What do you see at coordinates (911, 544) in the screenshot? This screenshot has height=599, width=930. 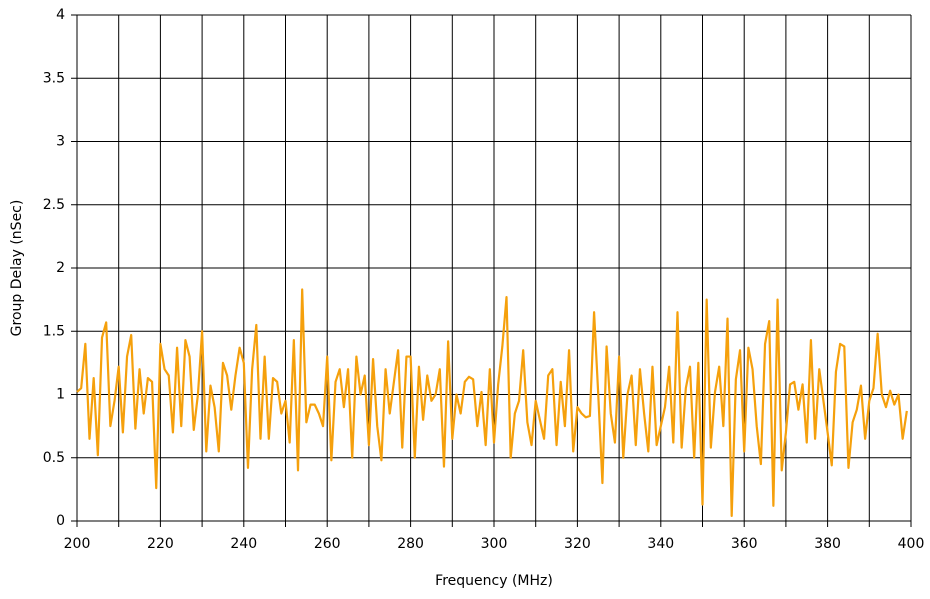 I see `x-tick-label: 400` at bounding box center [911, 544].